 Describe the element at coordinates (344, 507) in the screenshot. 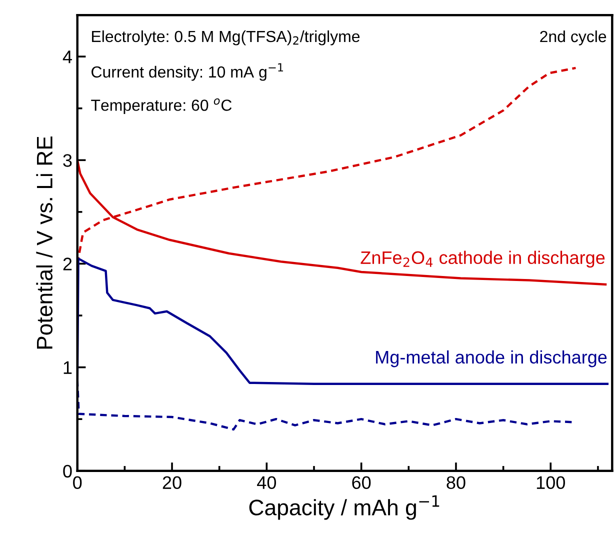

I see `x-axis-title: Capacity / mAh g$^{−1}$` at that location.